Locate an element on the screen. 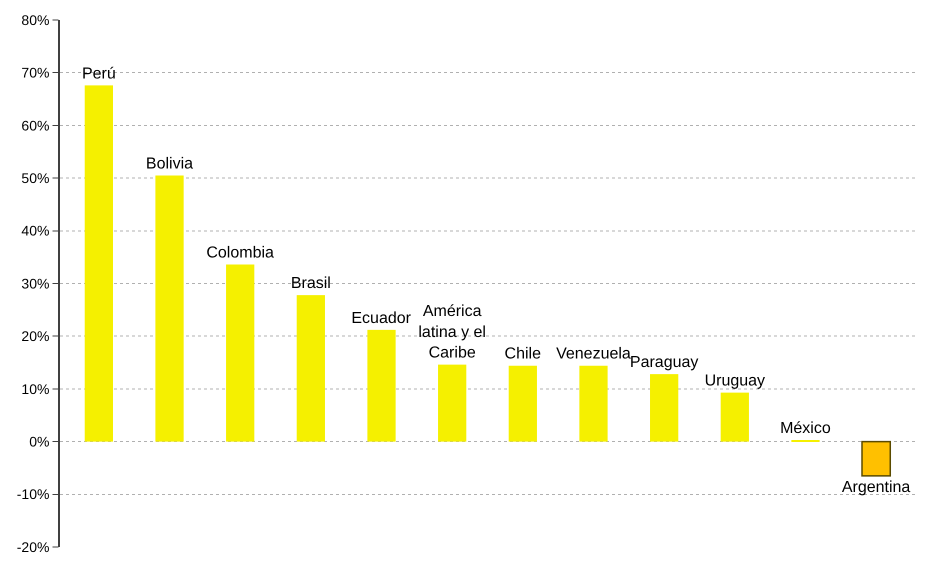 The height and width of the screenshot is (565, 925). y-tick-label: -10% is located at coordinates (33, 494).